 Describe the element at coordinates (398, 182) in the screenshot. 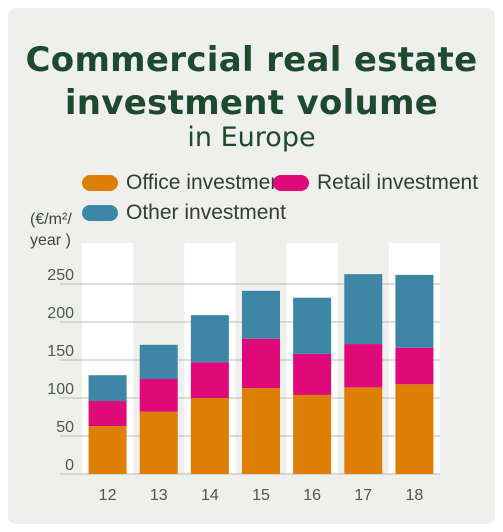

I see `legend-label-retail: Retail investment` at that location.